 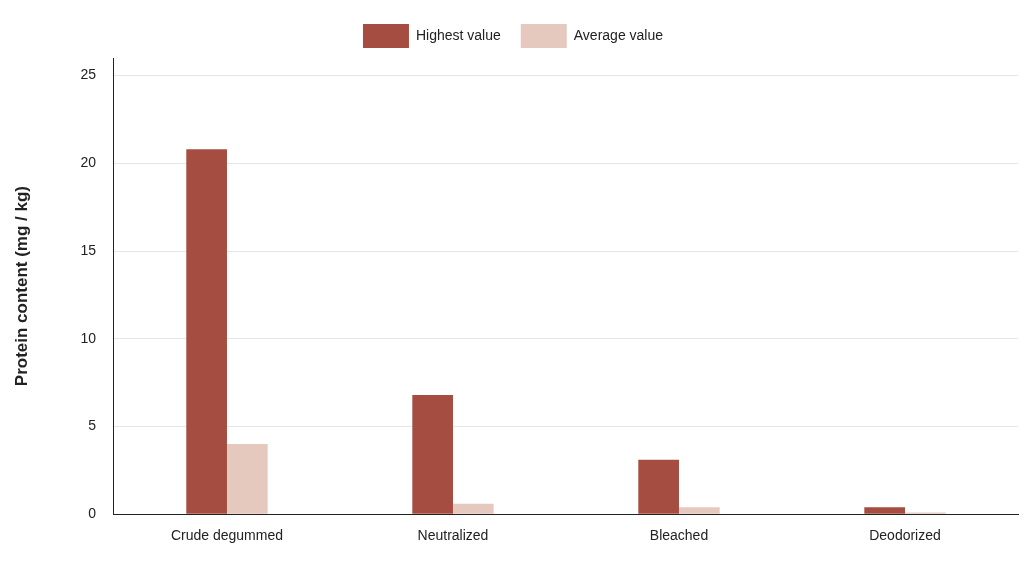 What do you see at coordinates (458, 34) in the screenshot?
I see `legend-label: Highest value` at bounding box center [458, 34].